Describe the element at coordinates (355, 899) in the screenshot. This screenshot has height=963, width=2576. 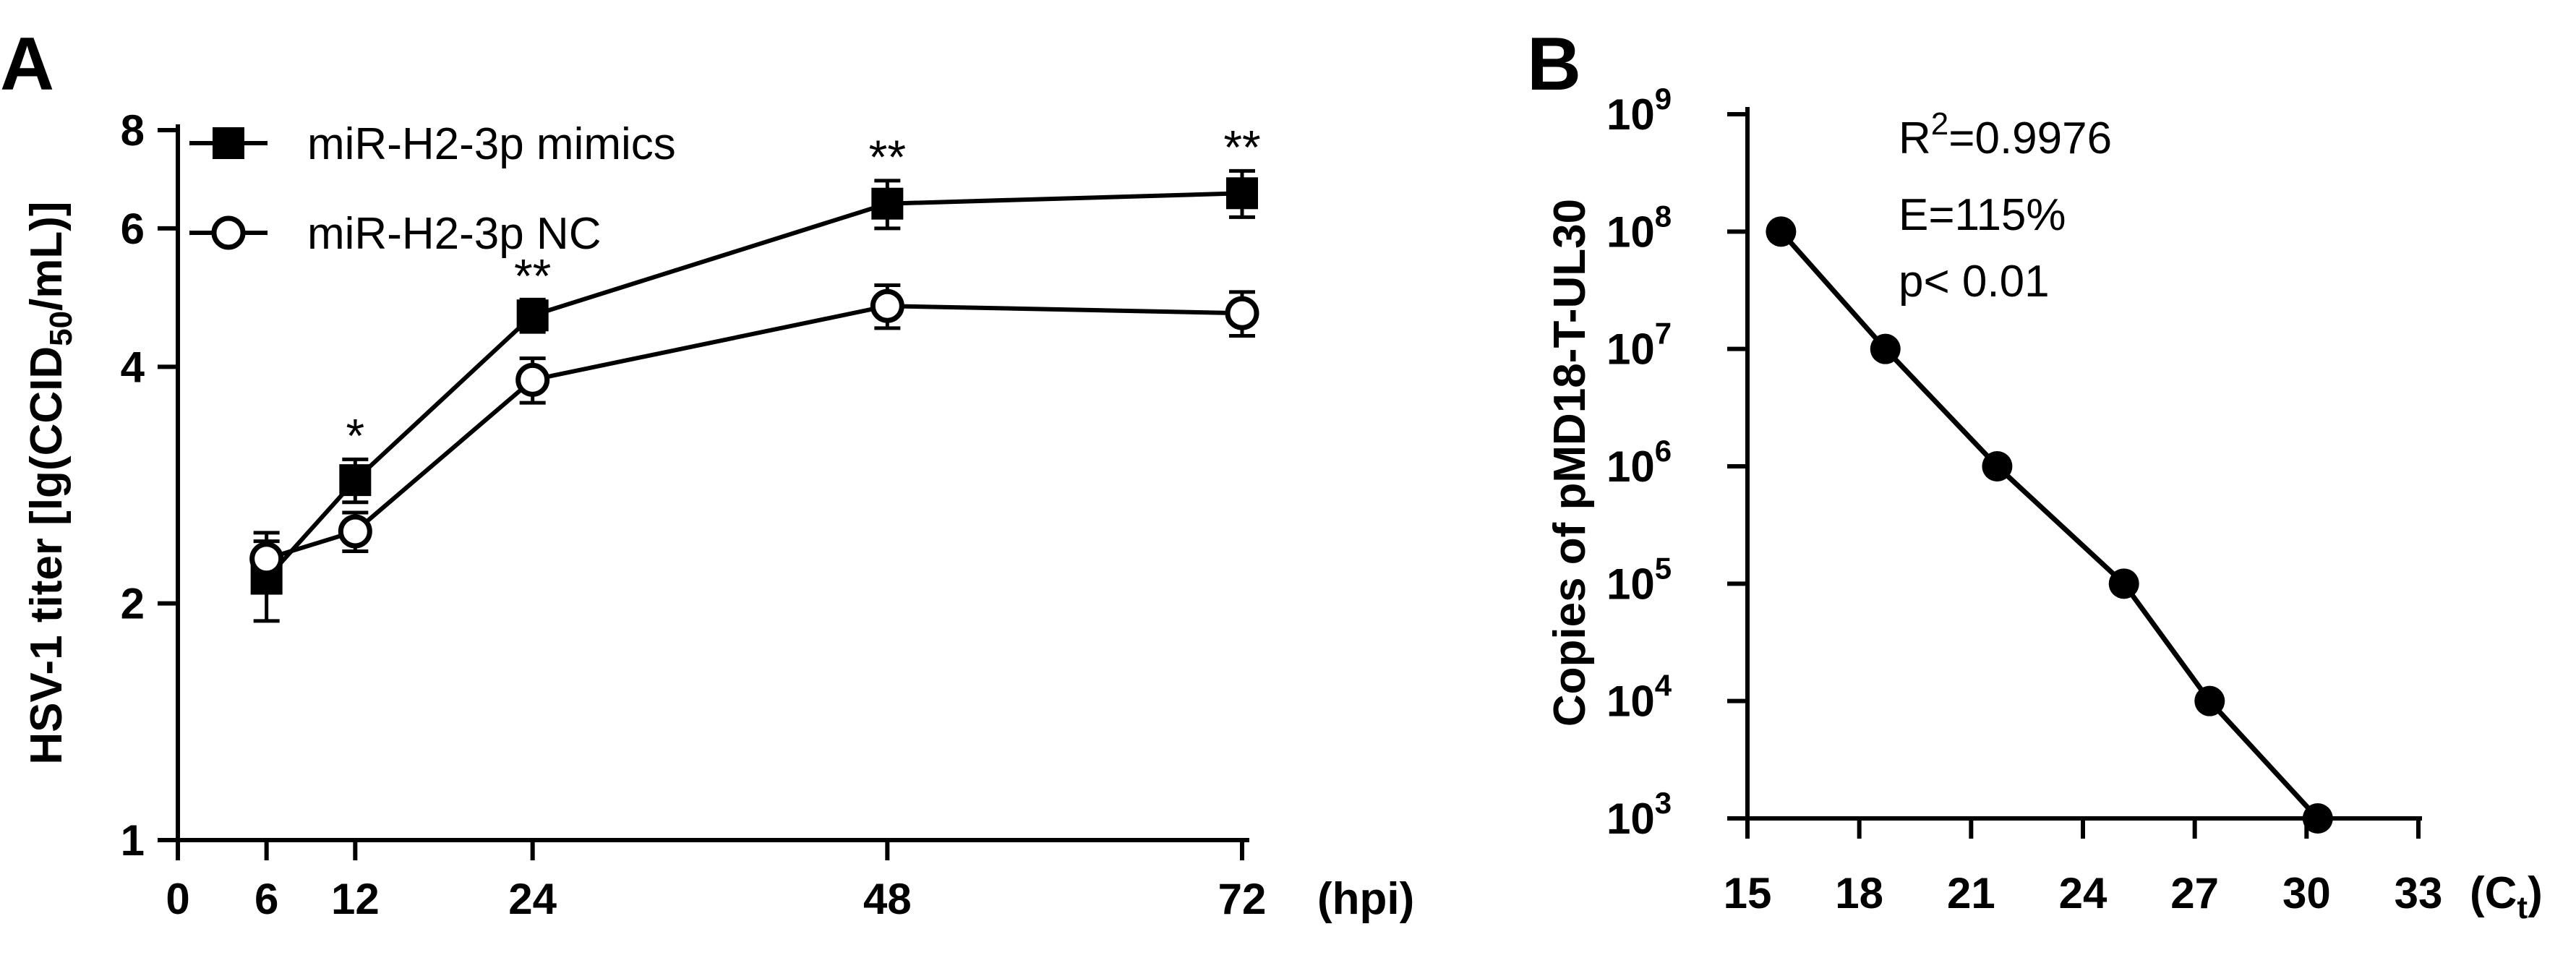
I see `x-tick-label: 12` at that location.